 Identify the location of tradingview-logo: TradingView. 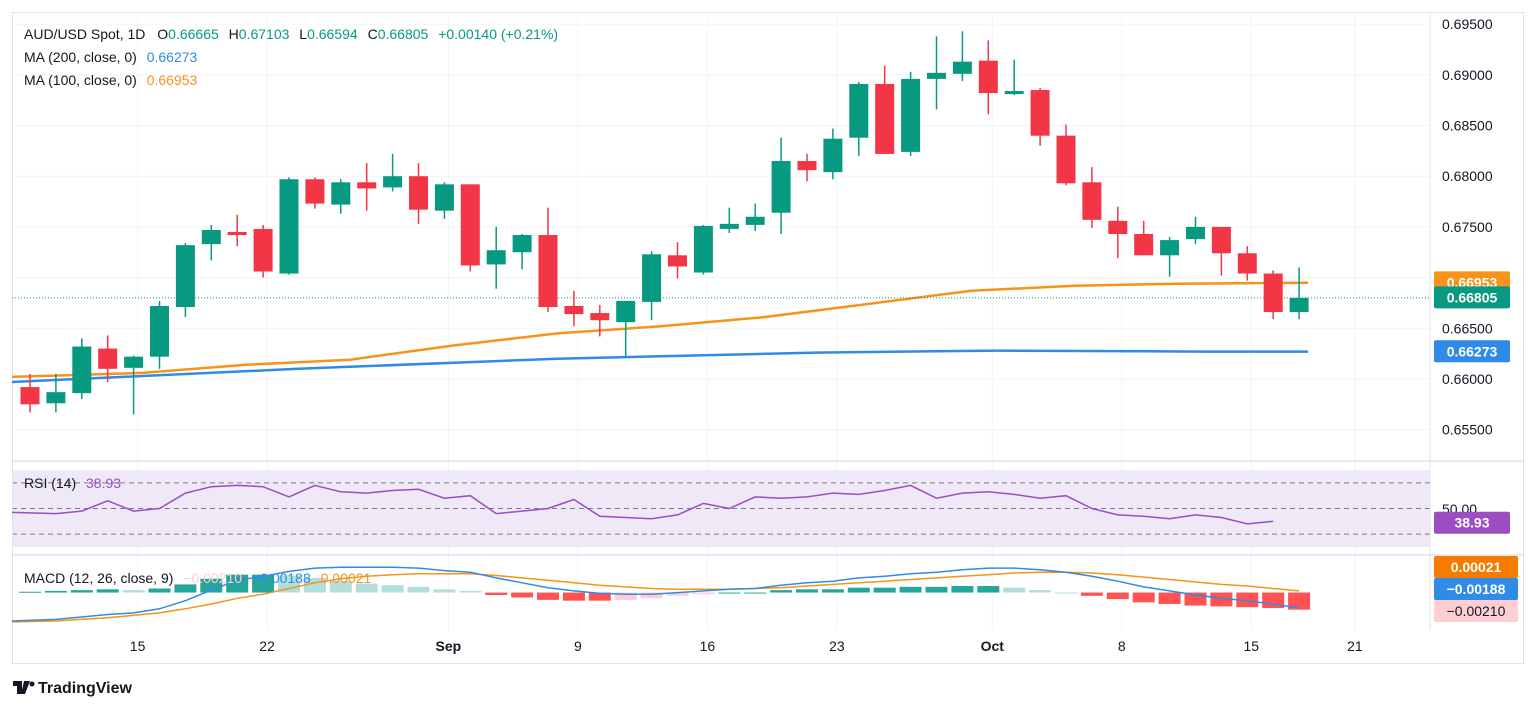
(73, 688).